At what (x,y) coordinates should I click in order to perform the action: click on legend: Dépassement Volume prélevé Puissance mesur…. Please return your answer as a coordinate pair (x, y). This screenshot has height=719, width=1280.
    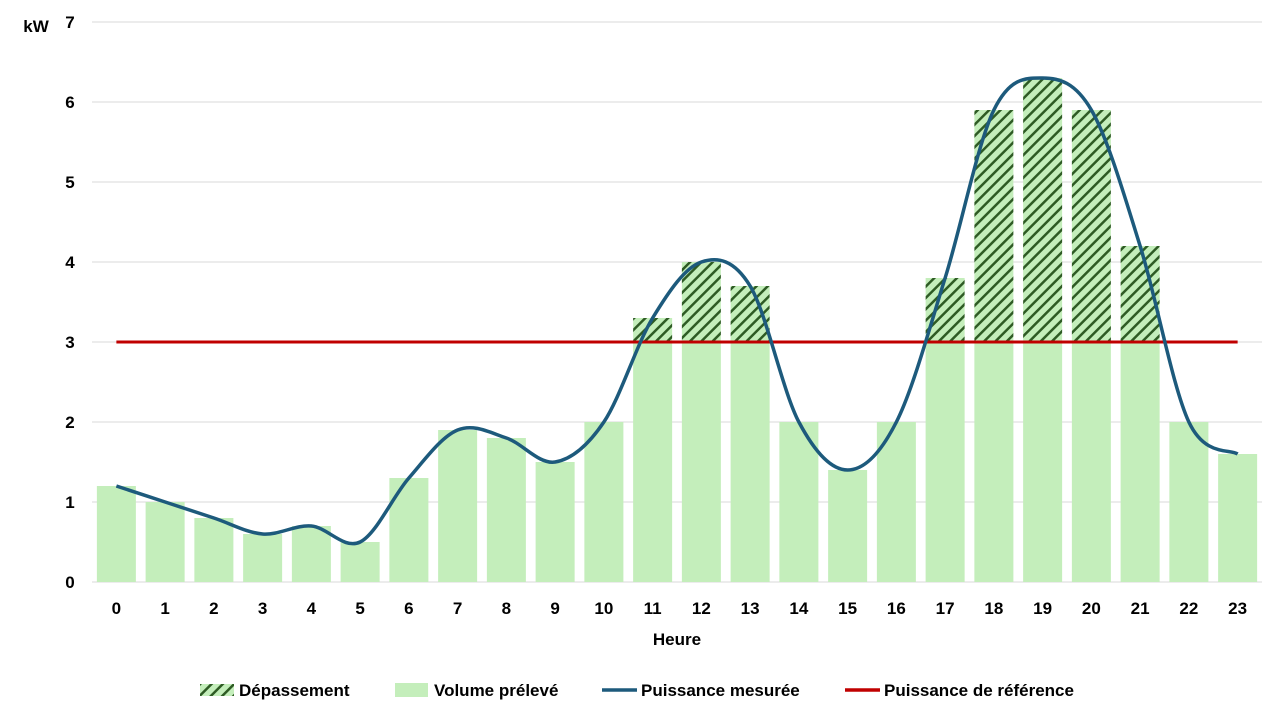
    Looking at the image, I should click on (637, 690).